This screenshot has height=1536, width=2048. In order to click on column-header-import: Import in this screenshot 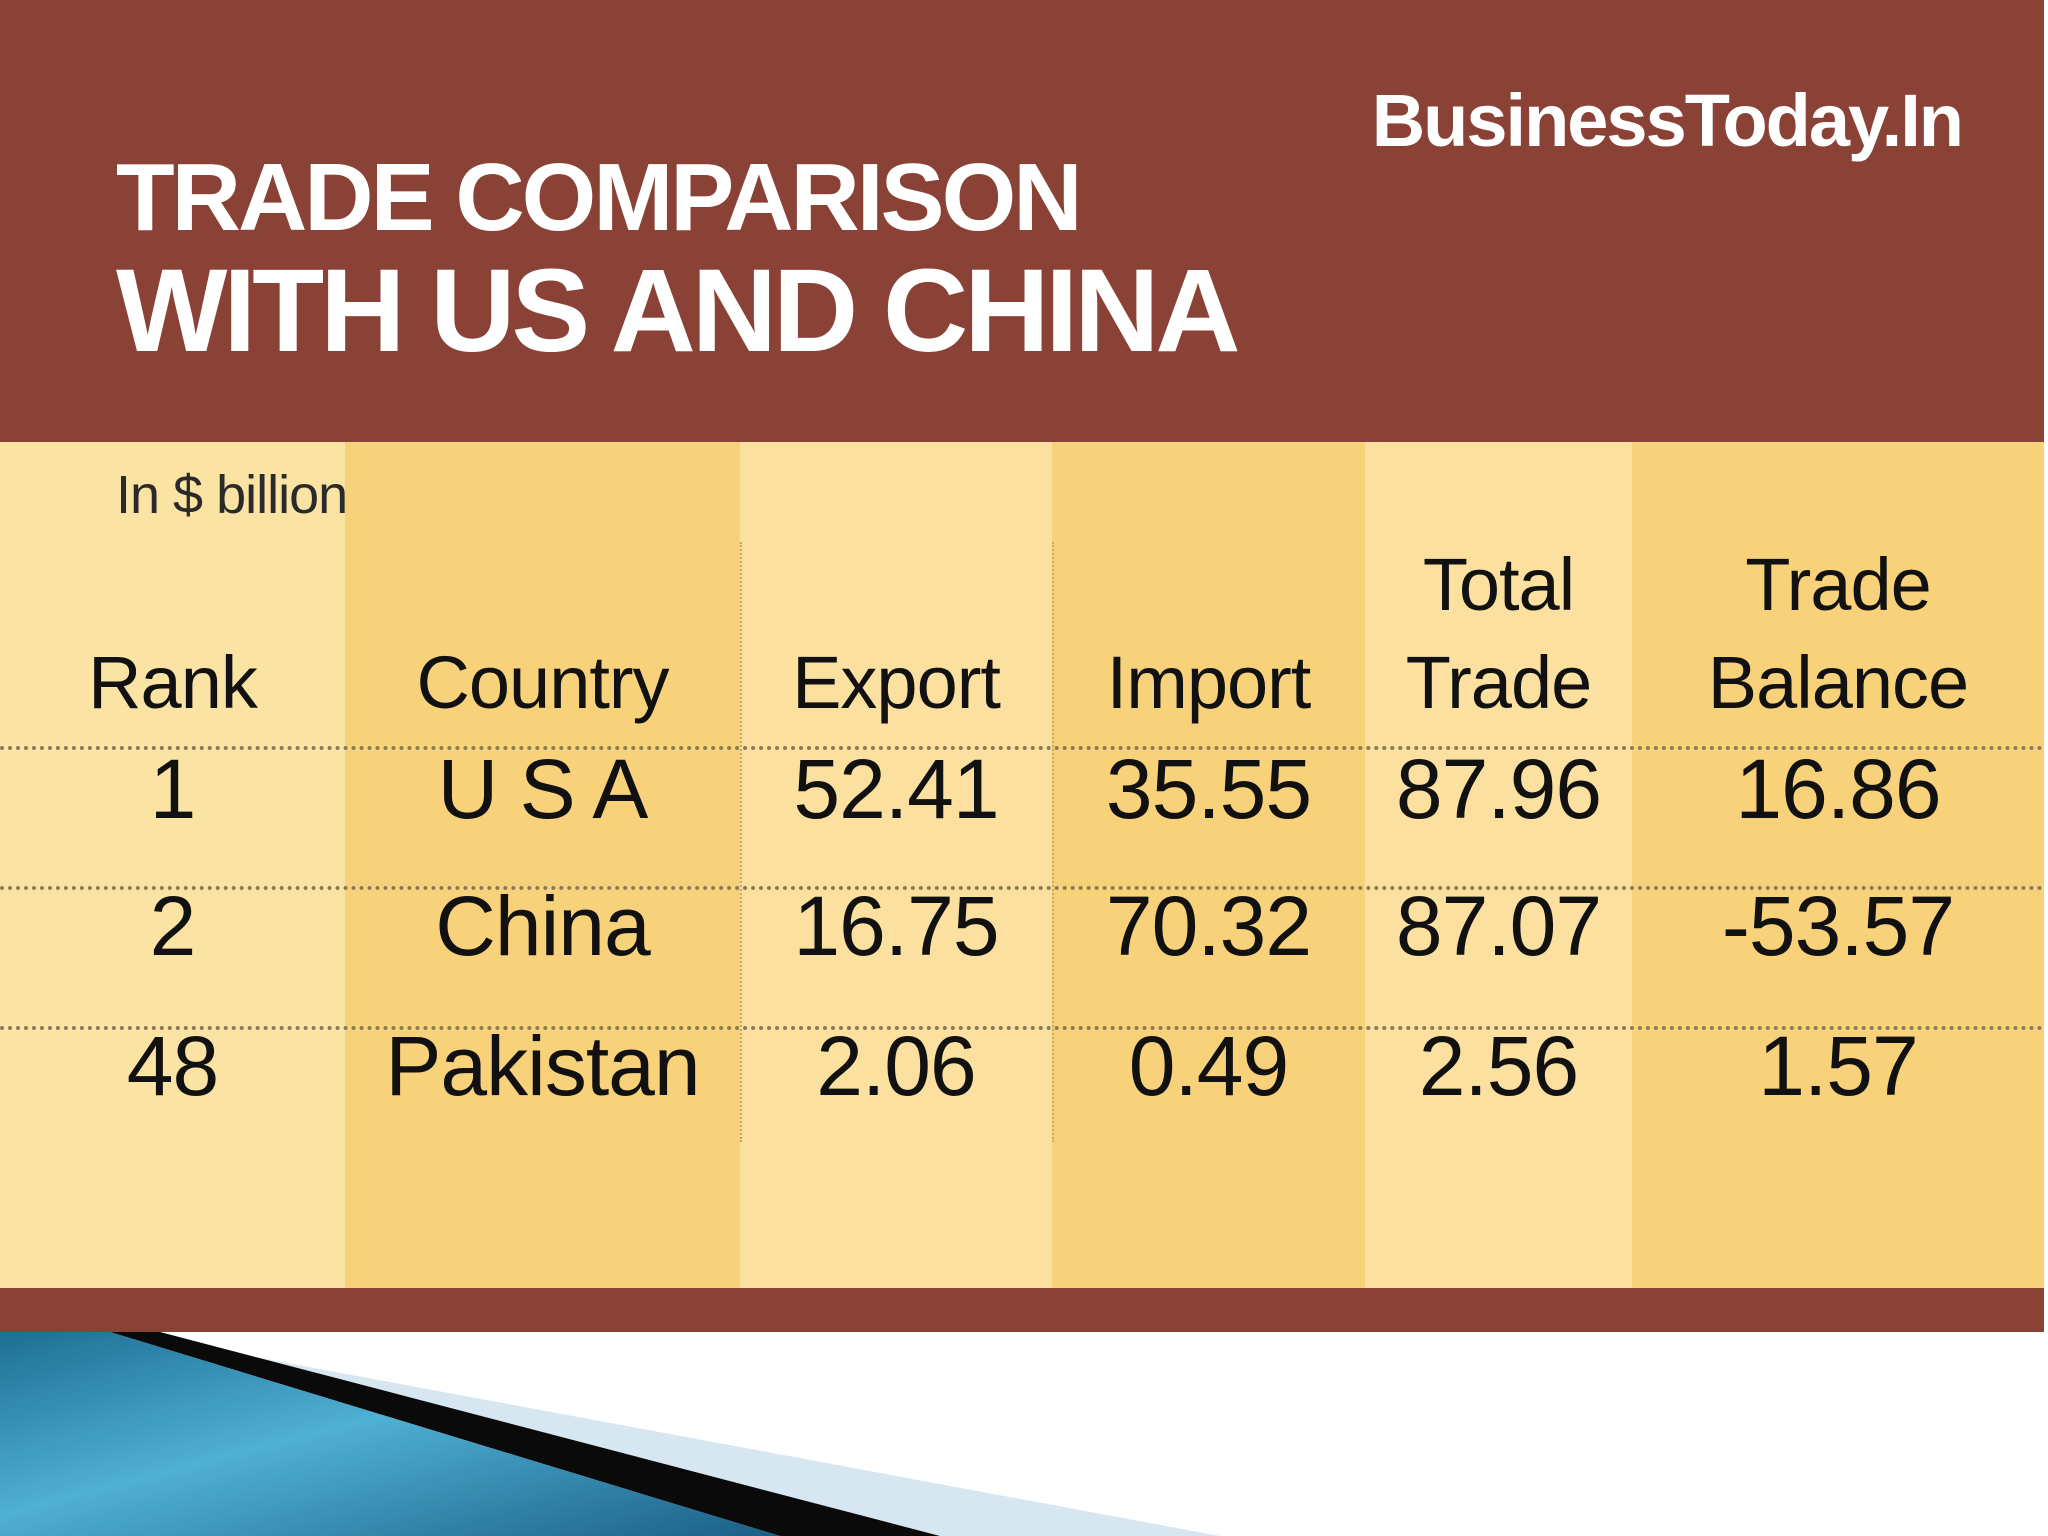, I will do `click(1209, 682)`.